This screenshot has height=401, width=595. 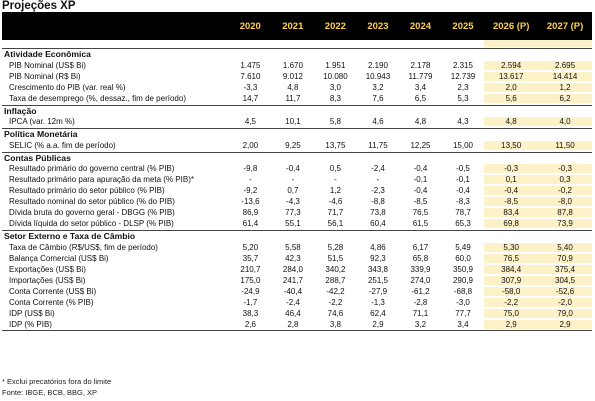 What do you see at coordinates (335, 65) in the screenshot?
I see `value-cell: 1.951` at bounding box center [335, 65].